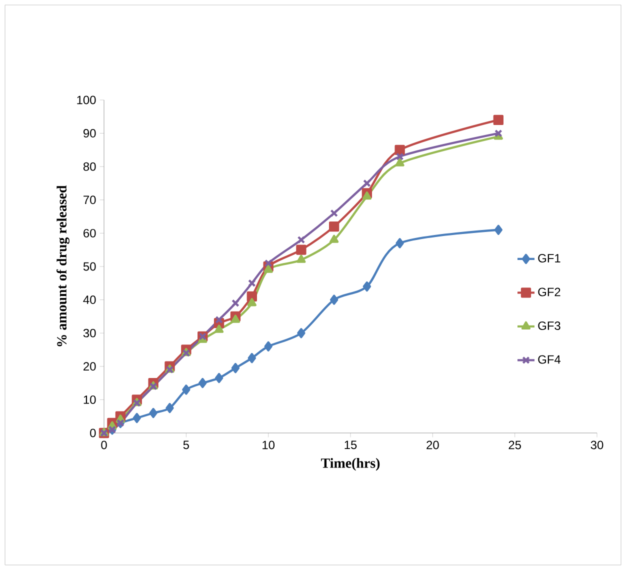  What do you see at coordinates (89, 166) in the screenshot?
I see `y-tick-label: 80` at bounding box center [89, 166].